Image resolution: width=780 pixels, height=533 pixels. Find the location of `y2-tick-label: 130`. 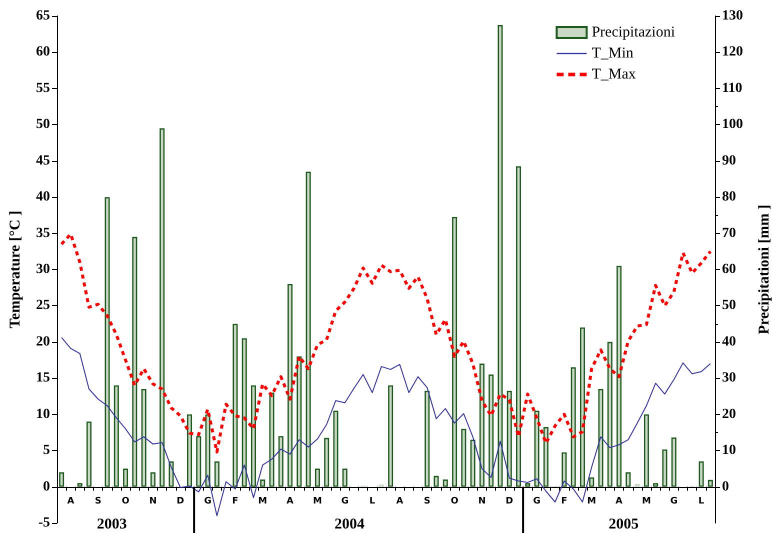

y2-tick-label: 130 is located at coordinates (732, 16).